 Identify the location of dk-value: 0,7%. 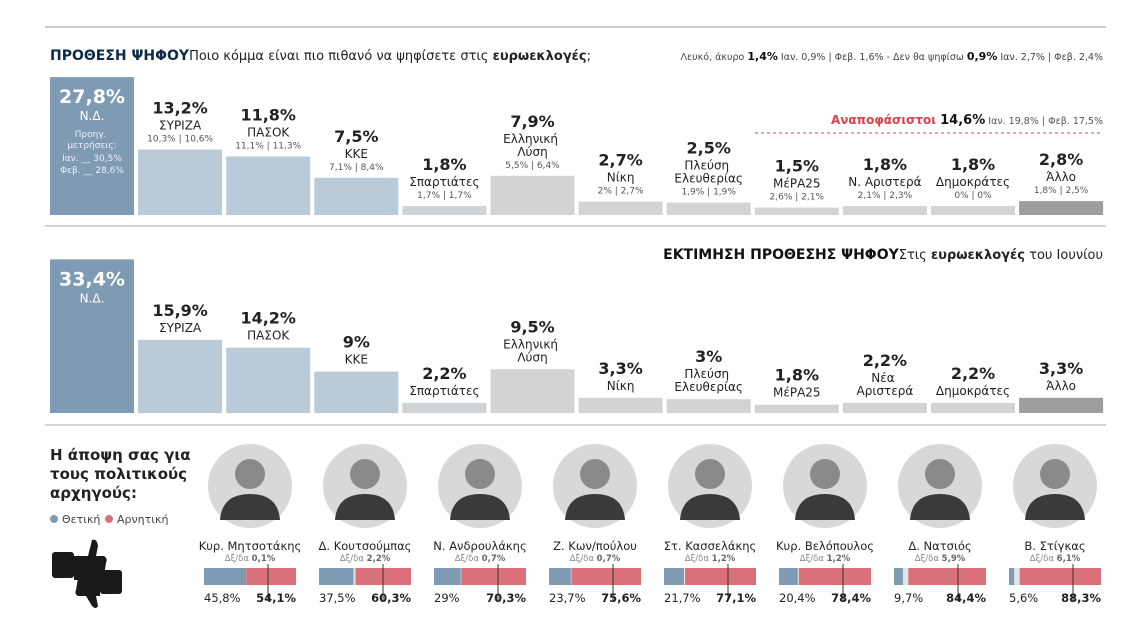
(494, 559).